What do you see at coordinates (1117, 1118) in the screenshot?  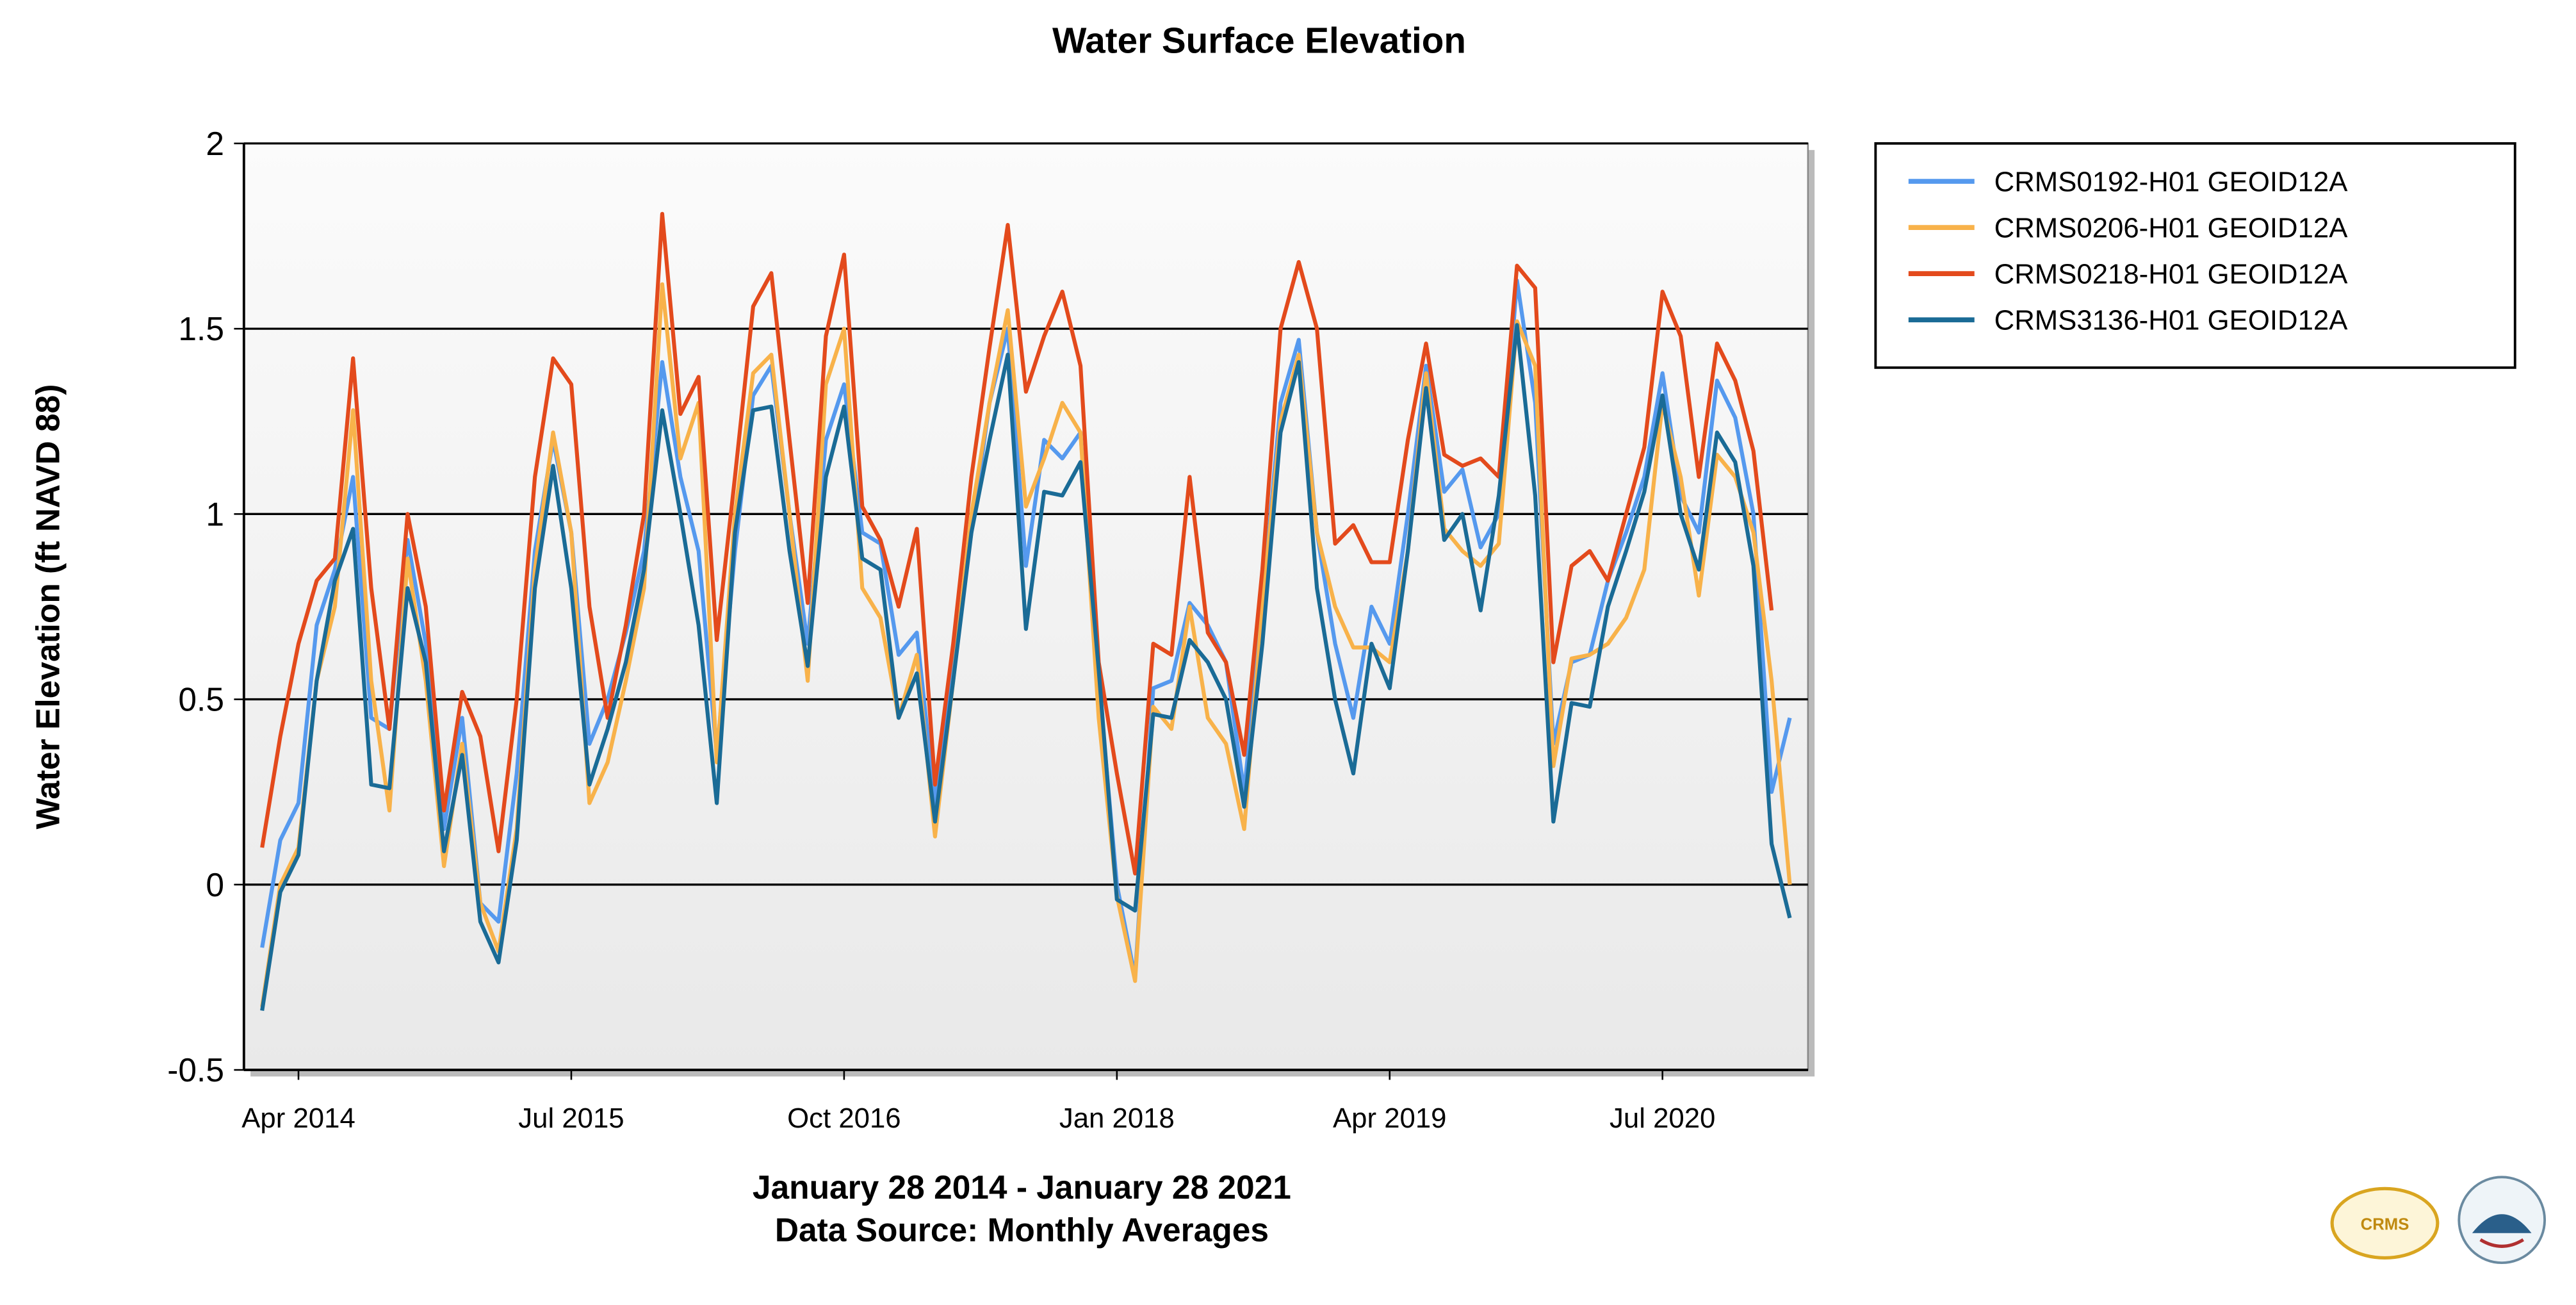 I see `x-tick-label: Jan 2018` at bounding box center [1117, 1118].